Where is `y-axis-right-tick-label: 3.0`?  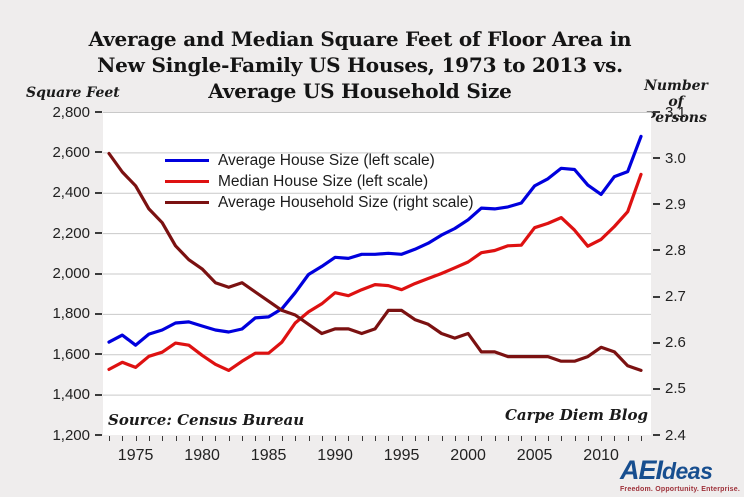 y-axis-right-tick-label: 3.0 is located at coordinates (683, 158).